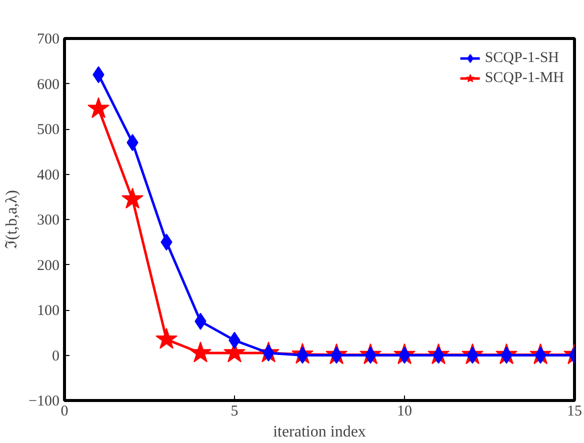 This screenshot has height=443, width=584. I want to click on x-tick-label: 10, so click(404, 412).